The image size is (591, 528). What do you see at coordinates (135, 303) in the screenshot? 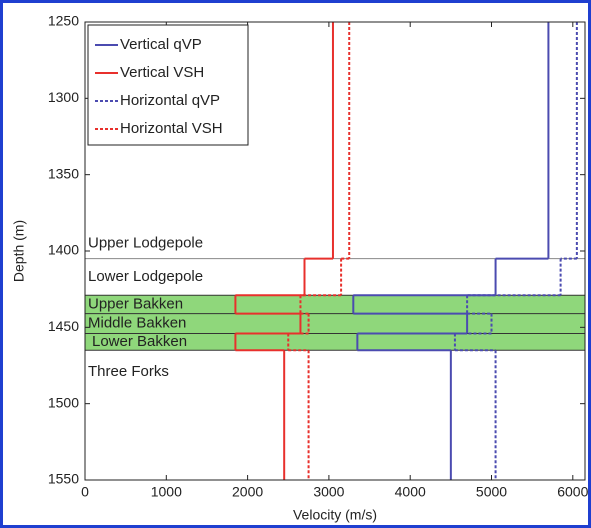
I see `layer-label: Upper Bakken` at bounding box center [135, 303].